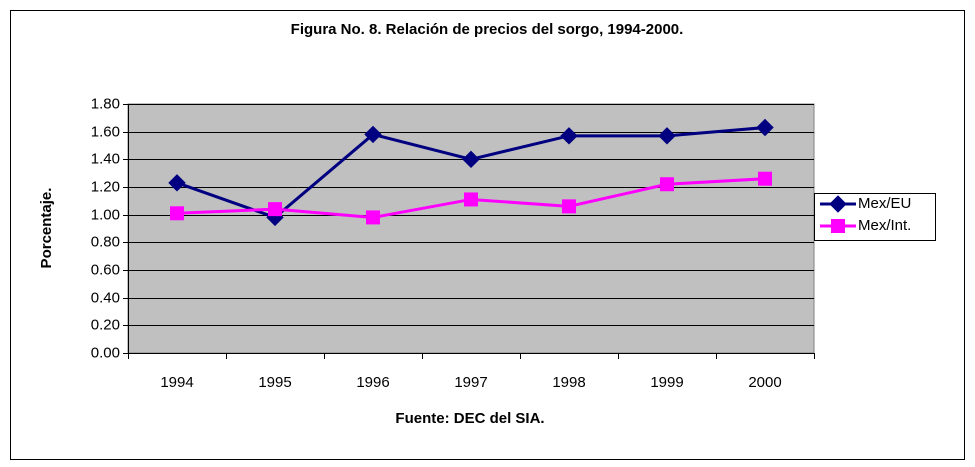 The image size is (975, 467). I want to click on x-tick-label: 1994, so click(176, 382).